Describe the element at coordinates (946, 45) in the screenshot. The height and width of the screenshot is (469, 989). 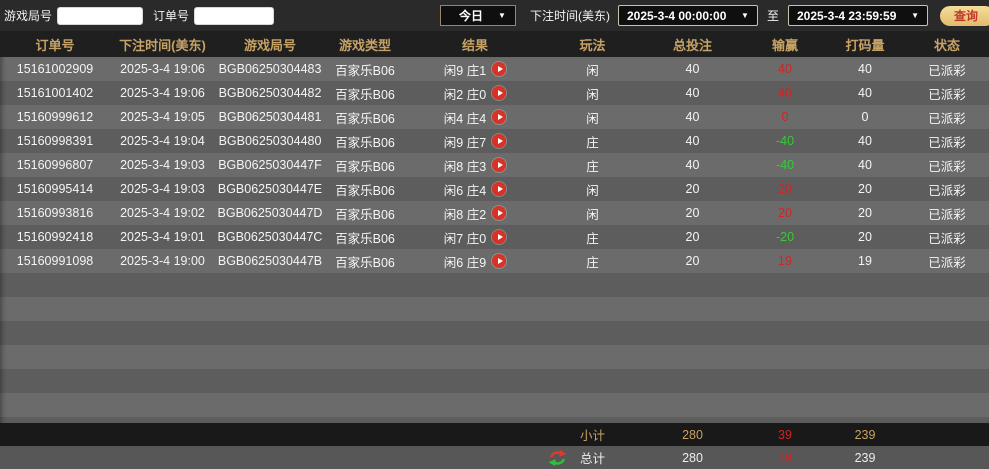
I see `header-status: 状态` at that location.